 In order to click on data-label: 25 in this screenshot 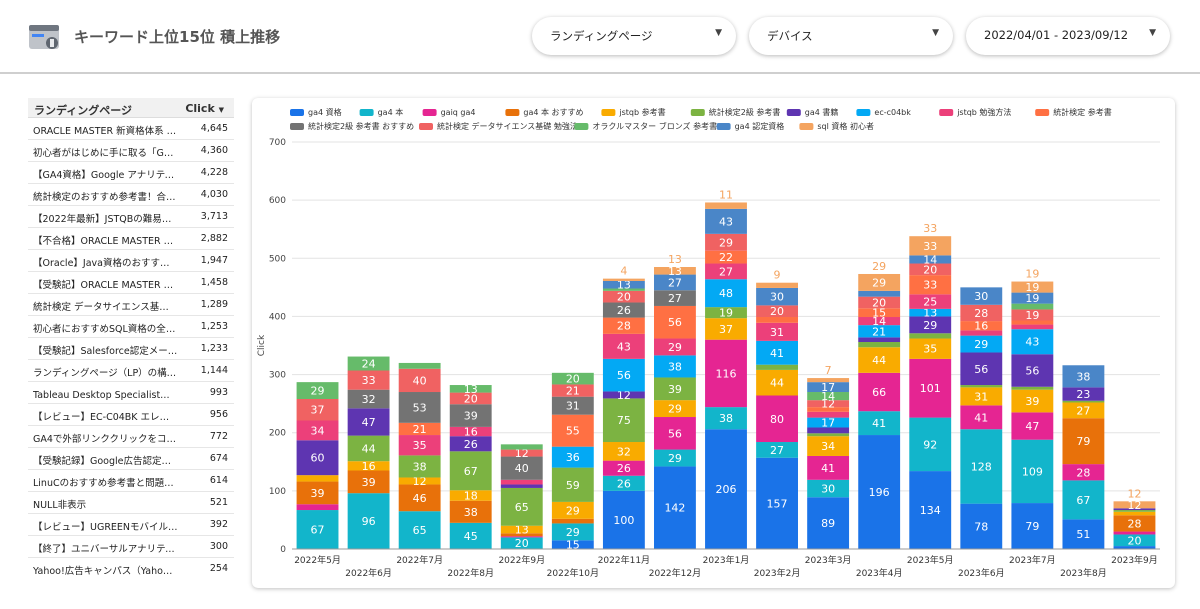, I will do `click(930, 302)`.